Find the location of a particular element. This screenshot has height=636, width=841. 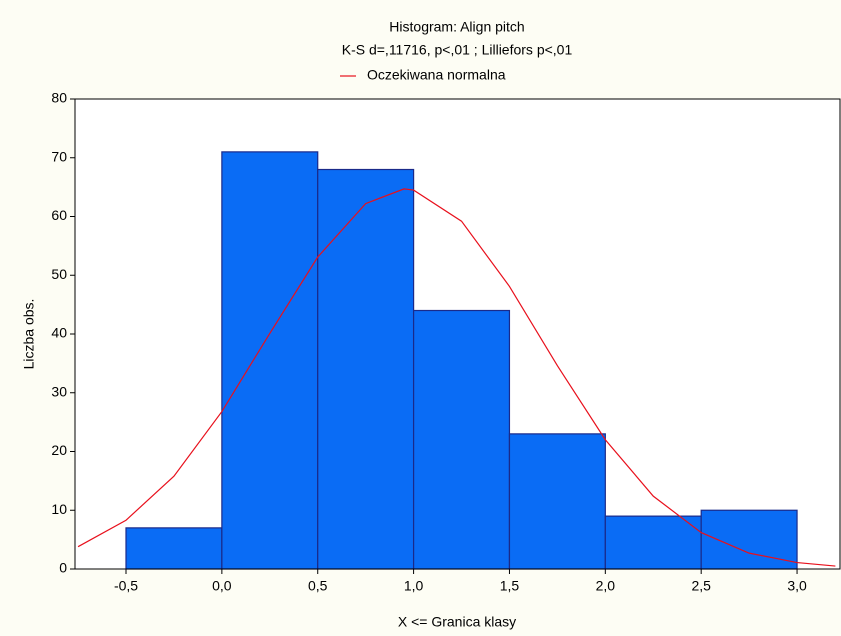

y-tick-label: 0 is located at coordinates (63, 568).